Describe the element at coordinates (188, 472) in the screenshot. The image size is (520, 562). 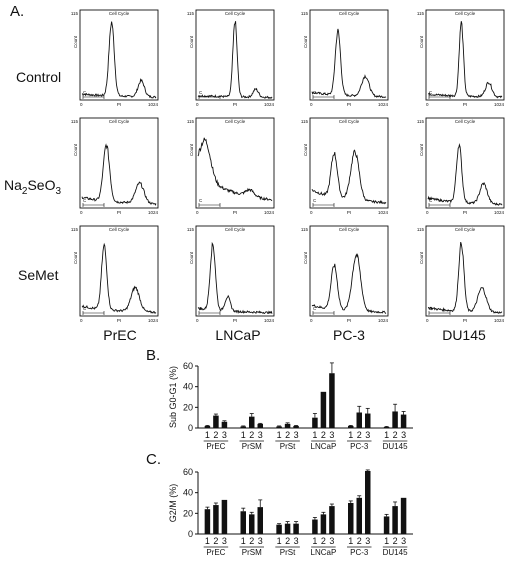
I see `y-tick-label: 60` at that location.